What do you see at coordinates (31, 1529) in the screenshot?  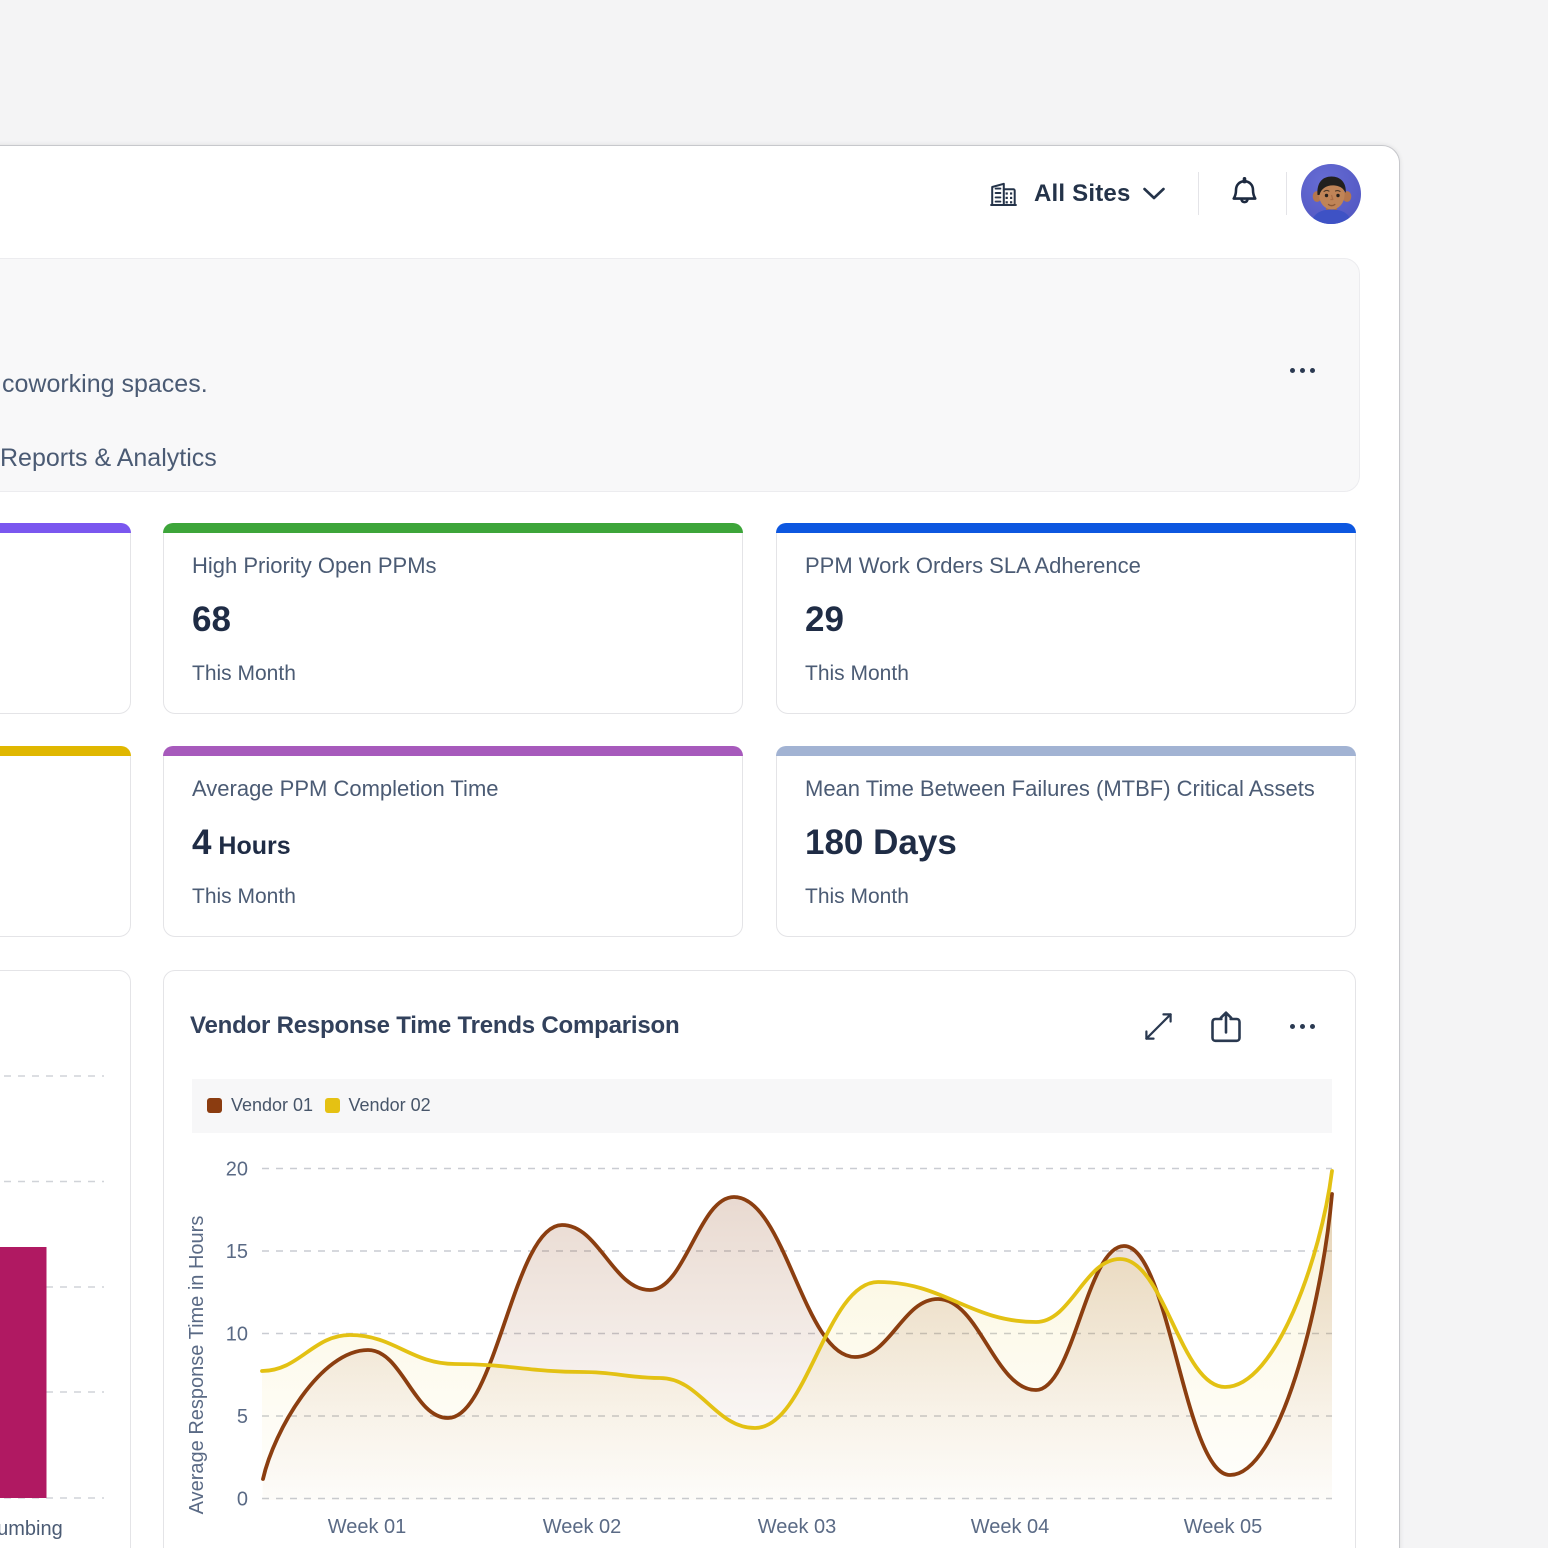 I see `svg-text: Plumbing` at bounding box center [31, 1529].